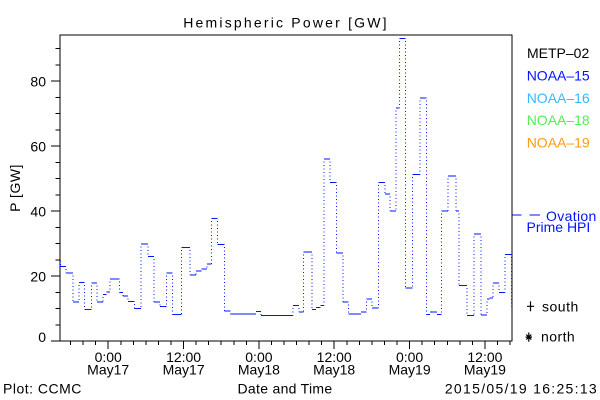 This screenshot has height=400, width=600. What do you see at coordinates (285, 389) in the screenshot?
I see `svg-text: Date and Time` at bounding box center [285, 389].